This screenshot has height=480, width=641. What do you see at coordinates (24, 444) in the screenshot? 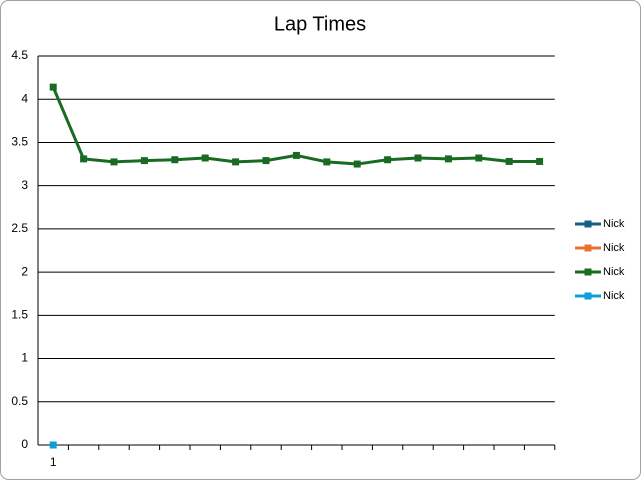
I see `y-tick-label: 0` at bounding box center [24, 444].